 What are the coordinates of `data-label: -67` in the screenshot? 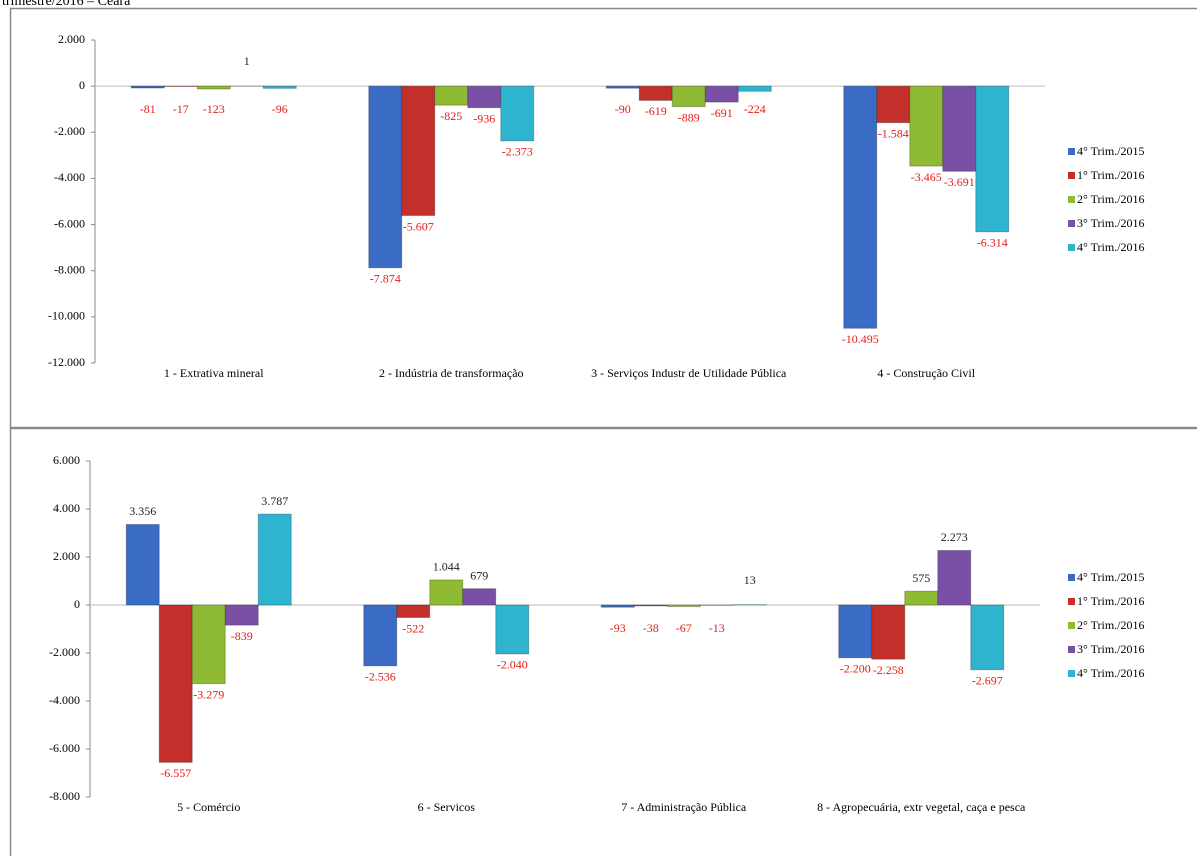 It's located at (684, 628).